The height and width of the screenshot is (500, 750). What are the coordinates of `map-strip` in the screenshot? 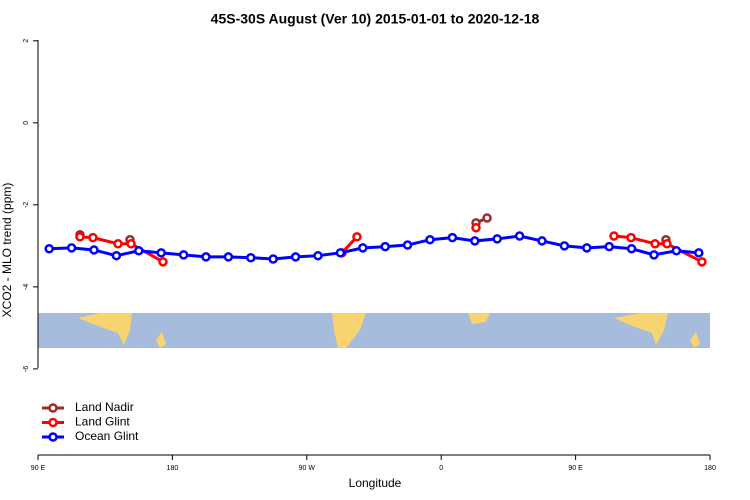 It's located at (374, 330).